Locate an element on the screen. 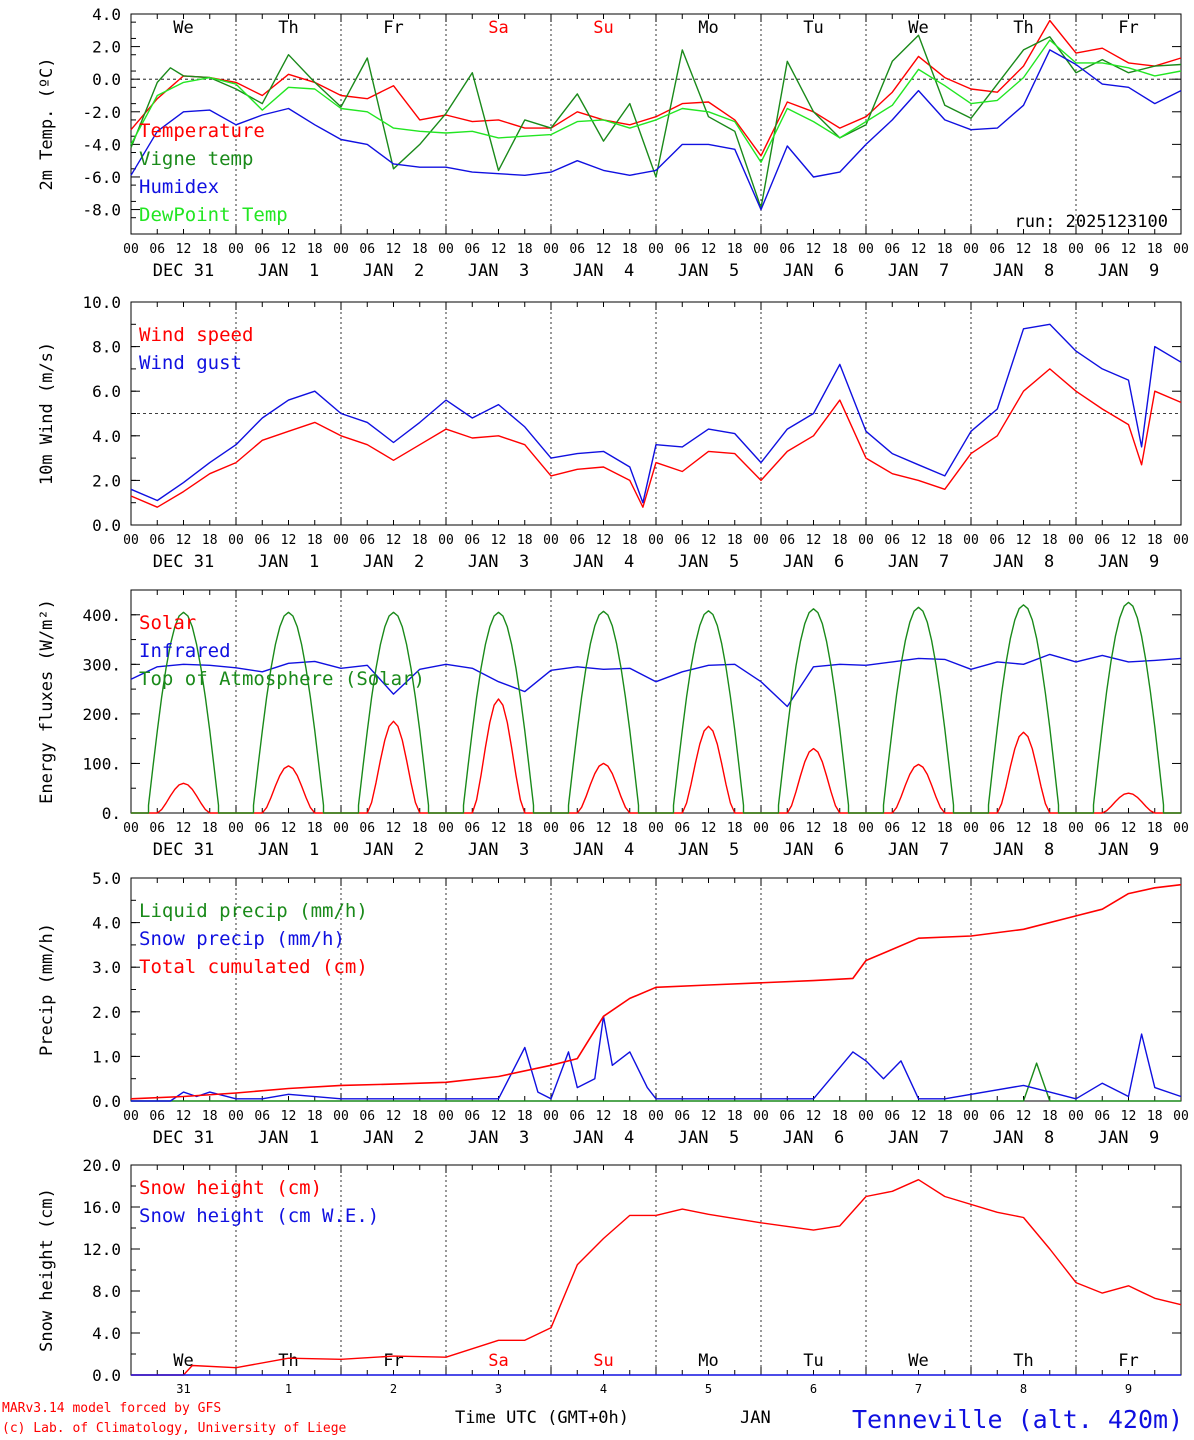  flux-hour-label: 00 is located at coordinates (446, 828).